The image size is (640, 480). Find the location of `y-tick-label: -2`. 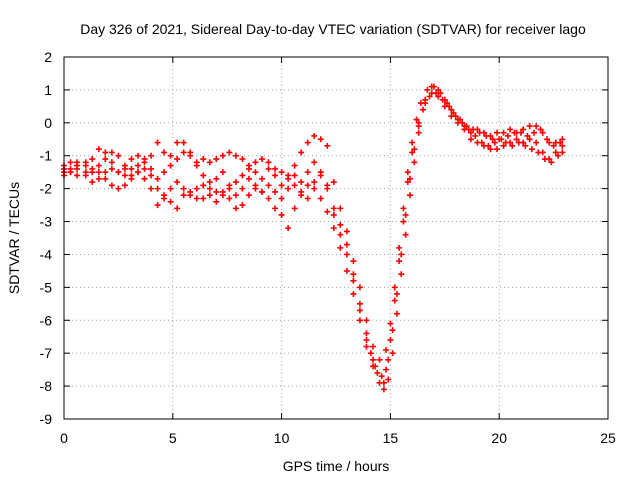

y-tick-label: -2 is located at coordinates (46, 189).